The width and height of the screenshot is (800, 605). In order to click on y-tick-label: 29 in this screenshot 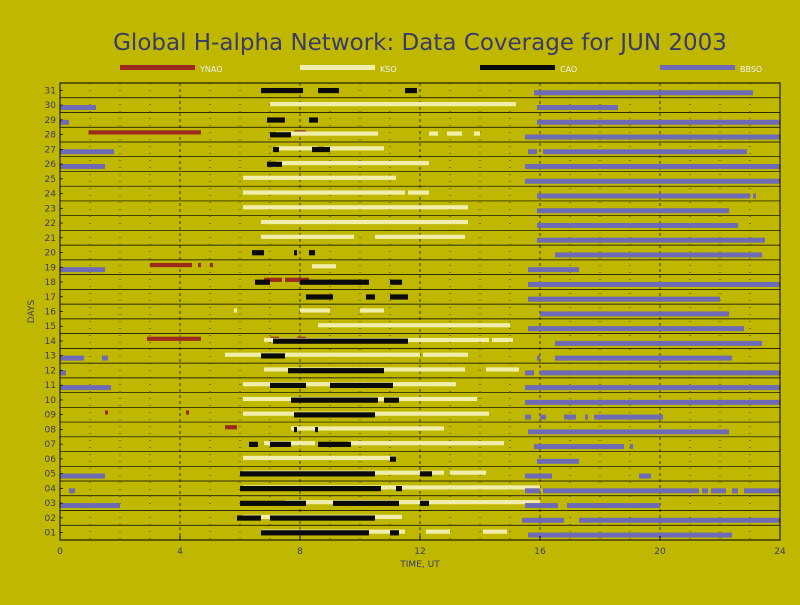, I will do `click(51, 121)`.